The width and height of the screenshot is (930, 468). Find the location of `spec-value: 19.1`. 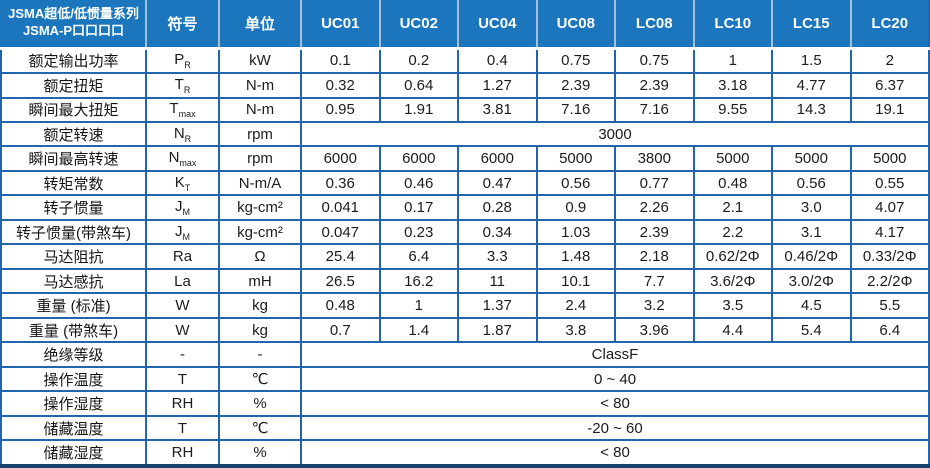

spec-value: 19.1 is located at coordinates (889, 110).